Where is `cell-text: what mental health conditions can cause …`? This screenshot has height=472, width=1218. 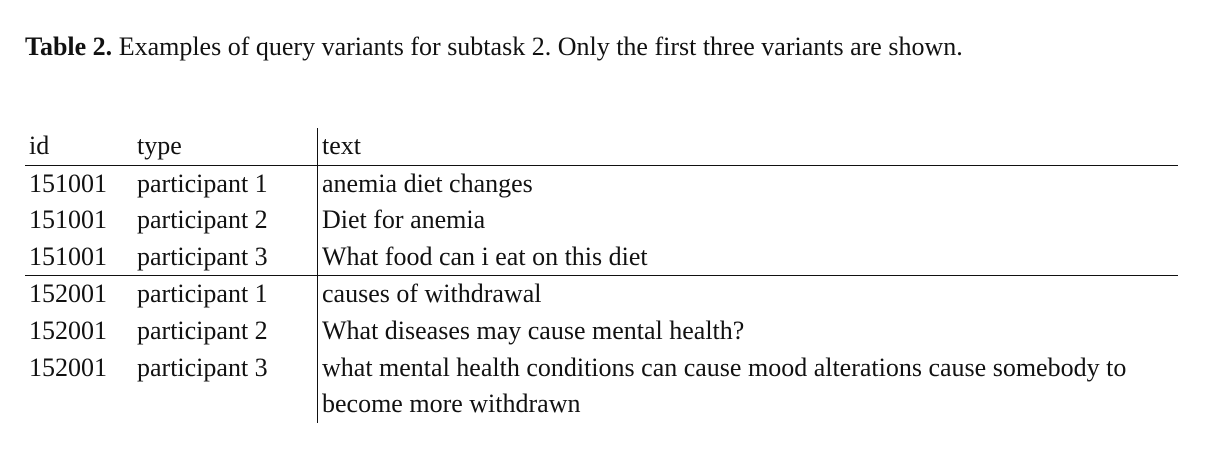
cell-text: what mental health conditions can cause … is located at coordinates (747, 386).